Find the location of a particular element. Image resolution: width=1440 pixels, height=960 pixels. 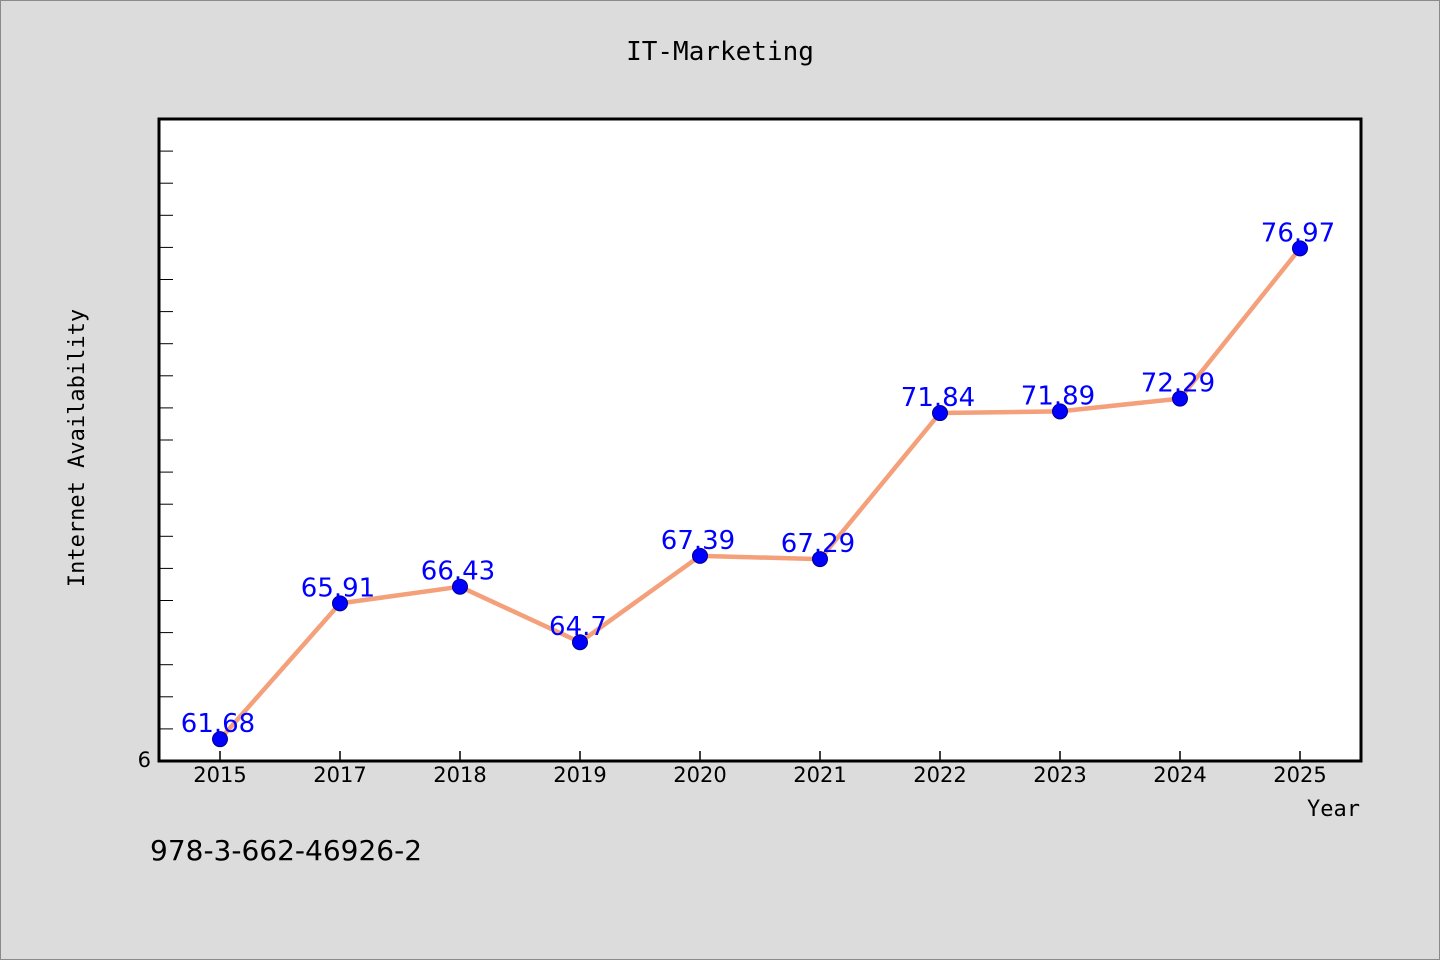

chart-title: IT-Marketing is located at coordinates (720, 52).